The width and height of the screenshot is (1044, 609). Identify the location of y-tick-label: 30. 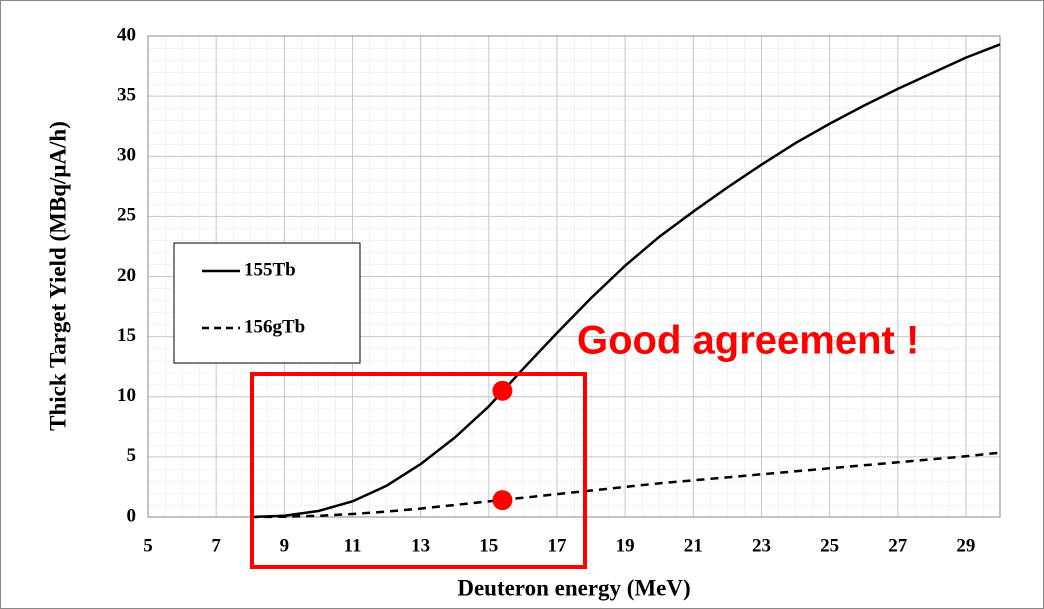
(126, 155).